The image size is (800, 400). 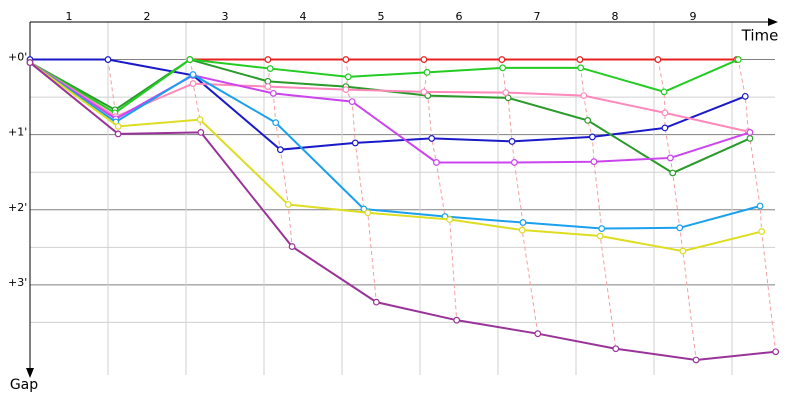 I want to click on y-axis-label: Gap, so click(x=24, y=385).